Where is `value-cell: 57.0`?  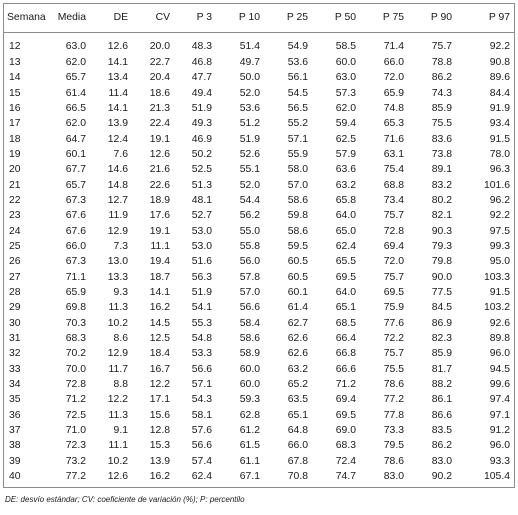
value-cell: 57.0 is located at coordinates (297, 185).